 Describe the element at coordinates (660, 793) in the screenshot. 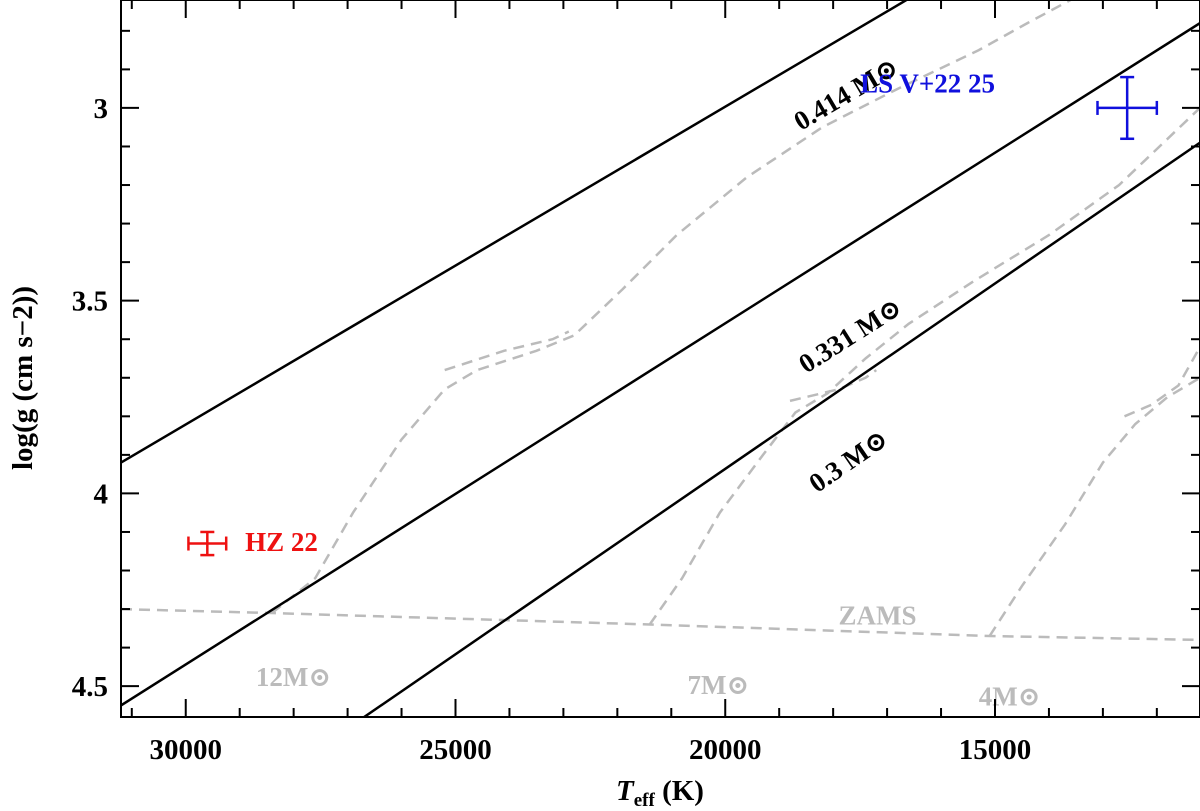

I see `x-axis-title: Teff (K)` at that location.